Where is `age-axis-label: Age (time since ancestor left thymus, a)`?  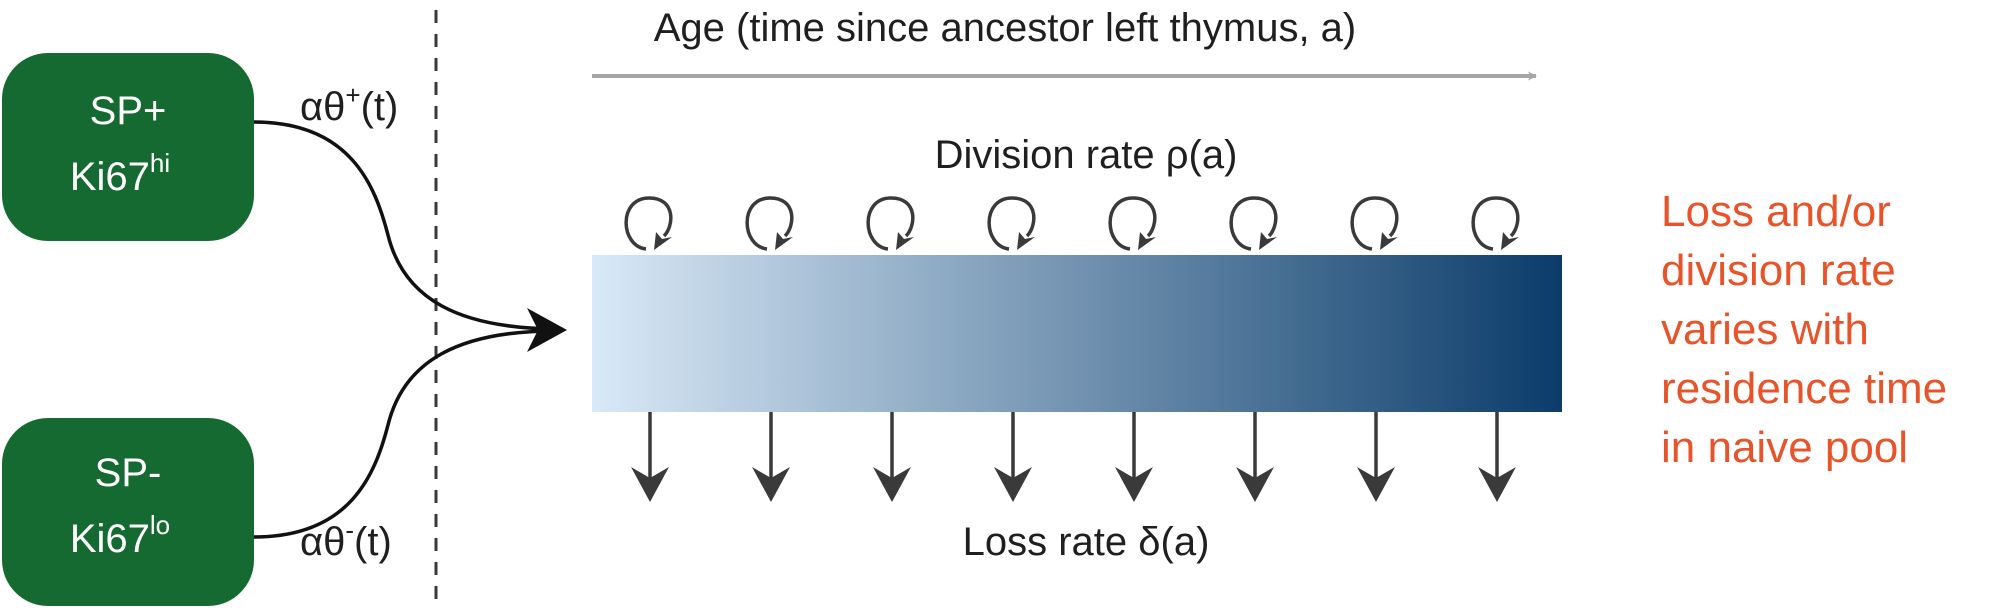
age-axis-label: Age (time since ancestor left thymus, a) is located at coordinates (1005, 28).